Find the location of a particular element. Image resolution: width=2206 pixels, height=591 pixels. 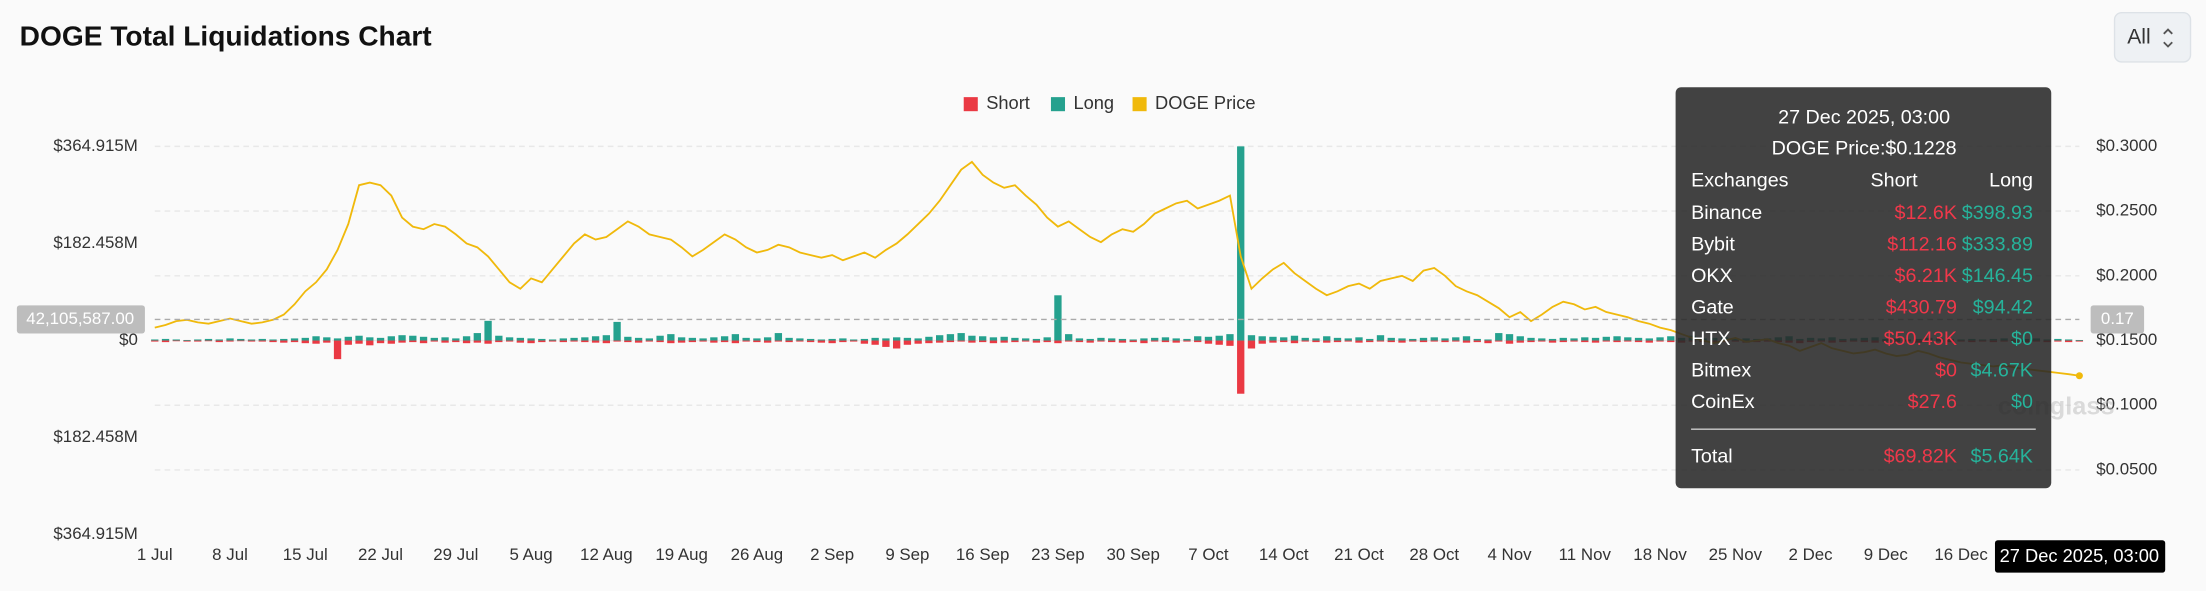

legend-item: Long is located at coordinates (1082, 102).